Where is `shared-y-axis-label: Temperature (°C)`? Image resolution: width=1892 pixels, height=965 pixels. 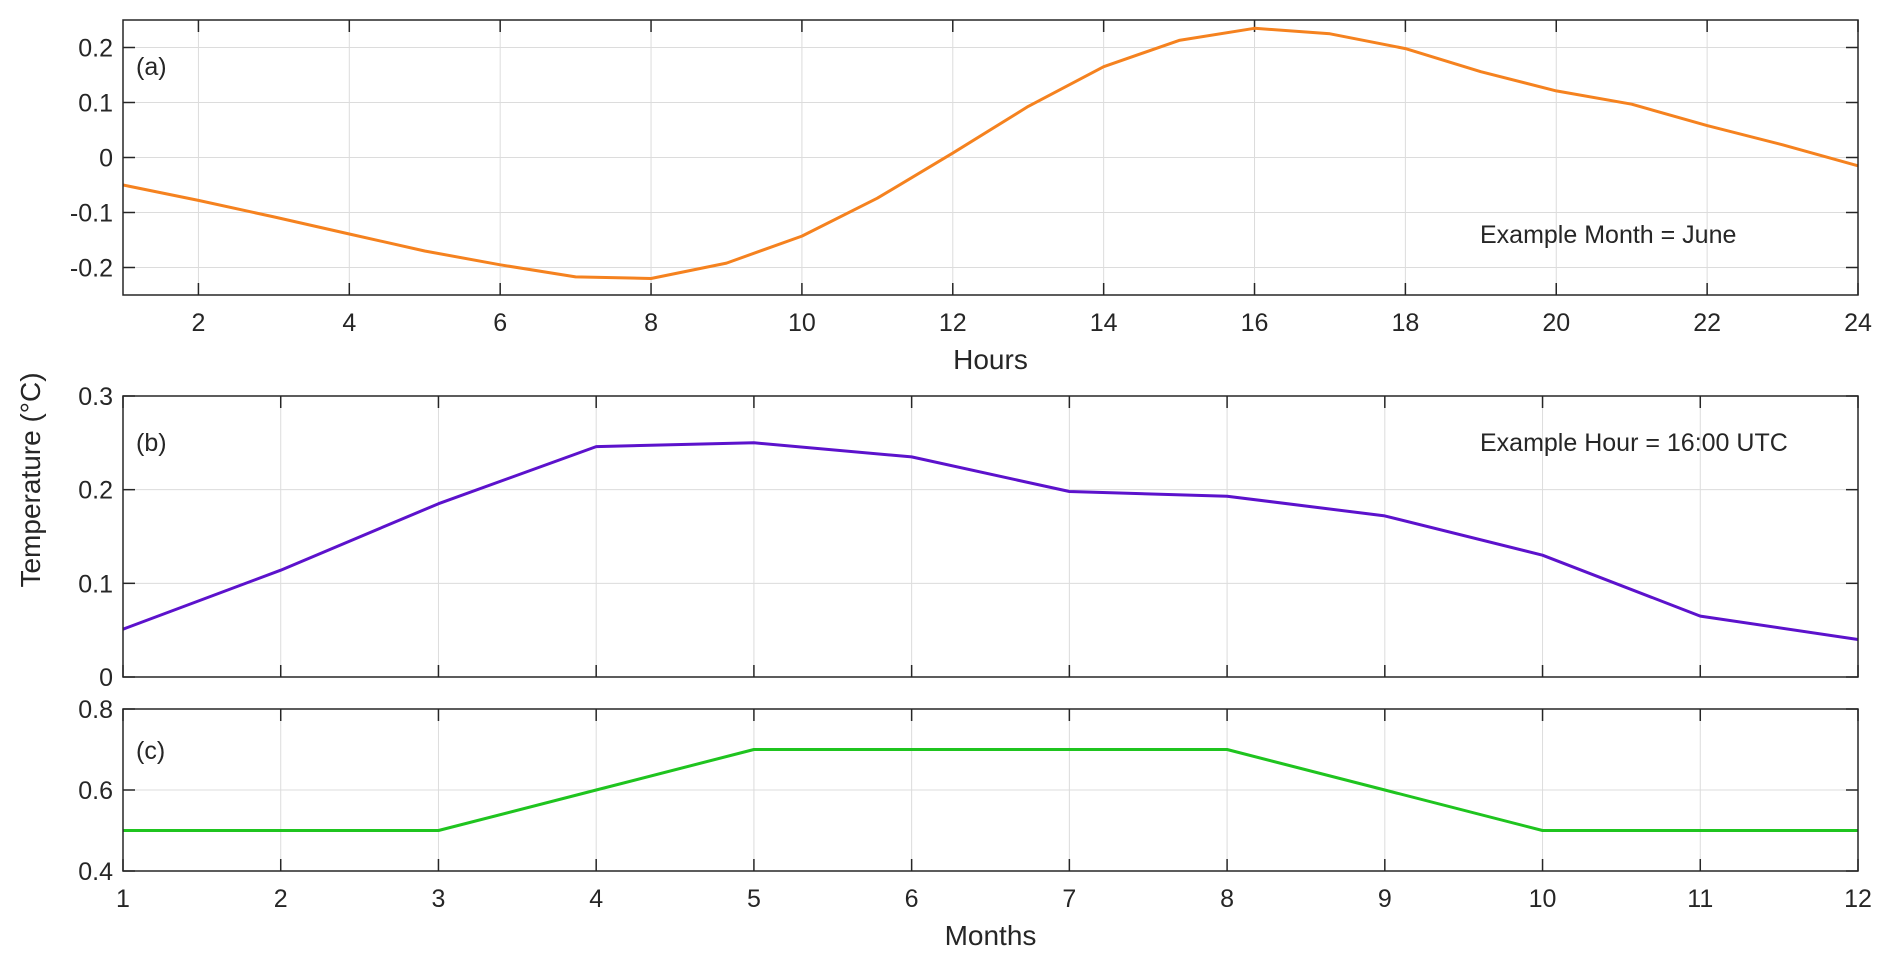
shared-y-axis-label: Temperature (°C) is located at coordinates (30, 479).